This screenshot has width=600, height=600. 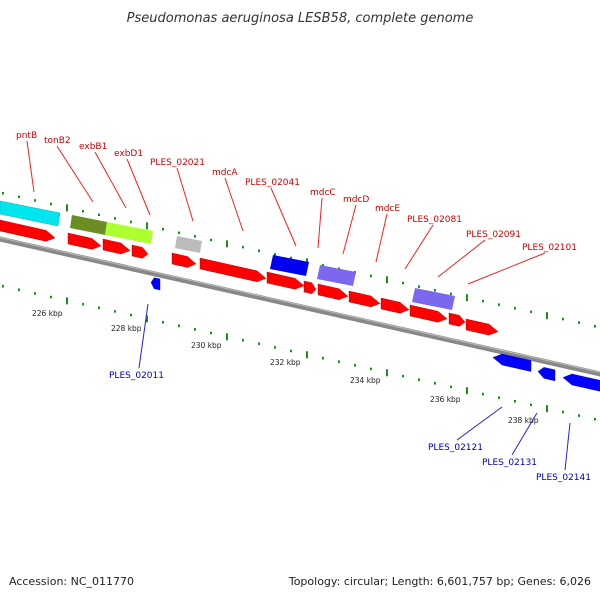 I want to click on reverse-strand-genes, so click(x=375, y=334).